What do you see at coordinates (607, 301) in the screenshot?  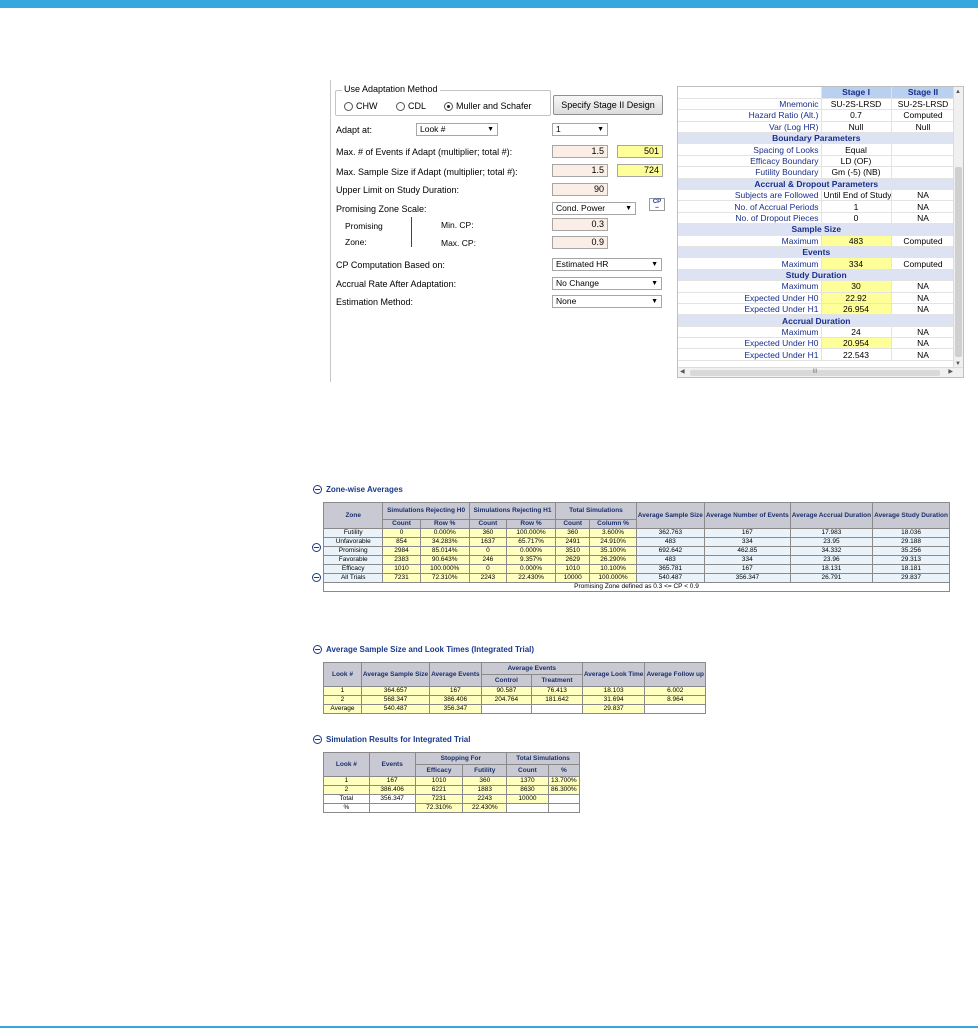 I see `estimation-method-select: None ▼` at bounding box center [607, 301].